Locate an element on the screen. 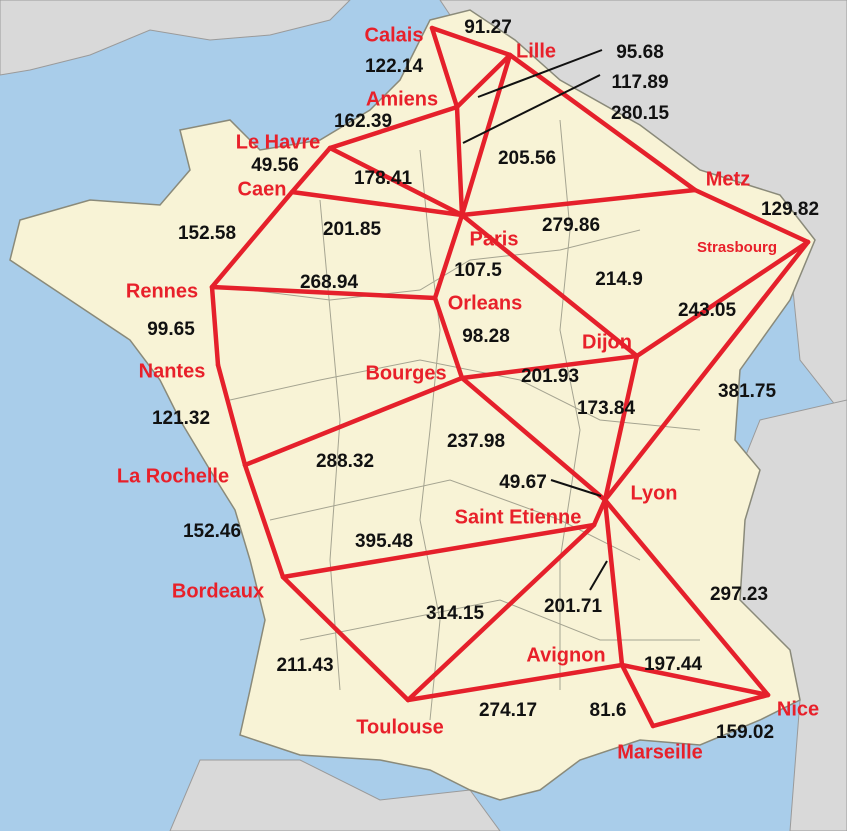 The image size is (847, 831). city-label-dijon: Dijon is located at coordinates (607, 342).